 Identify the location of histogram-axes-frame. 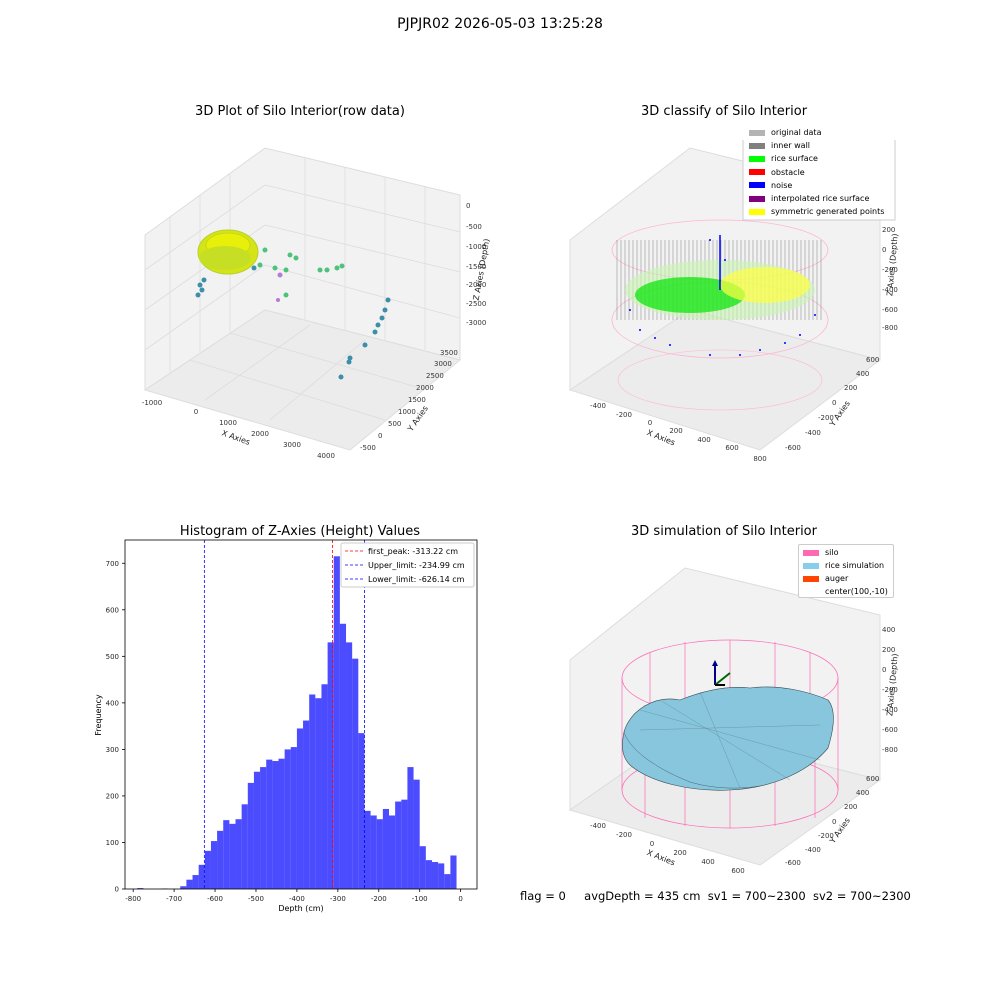
(301, 714).